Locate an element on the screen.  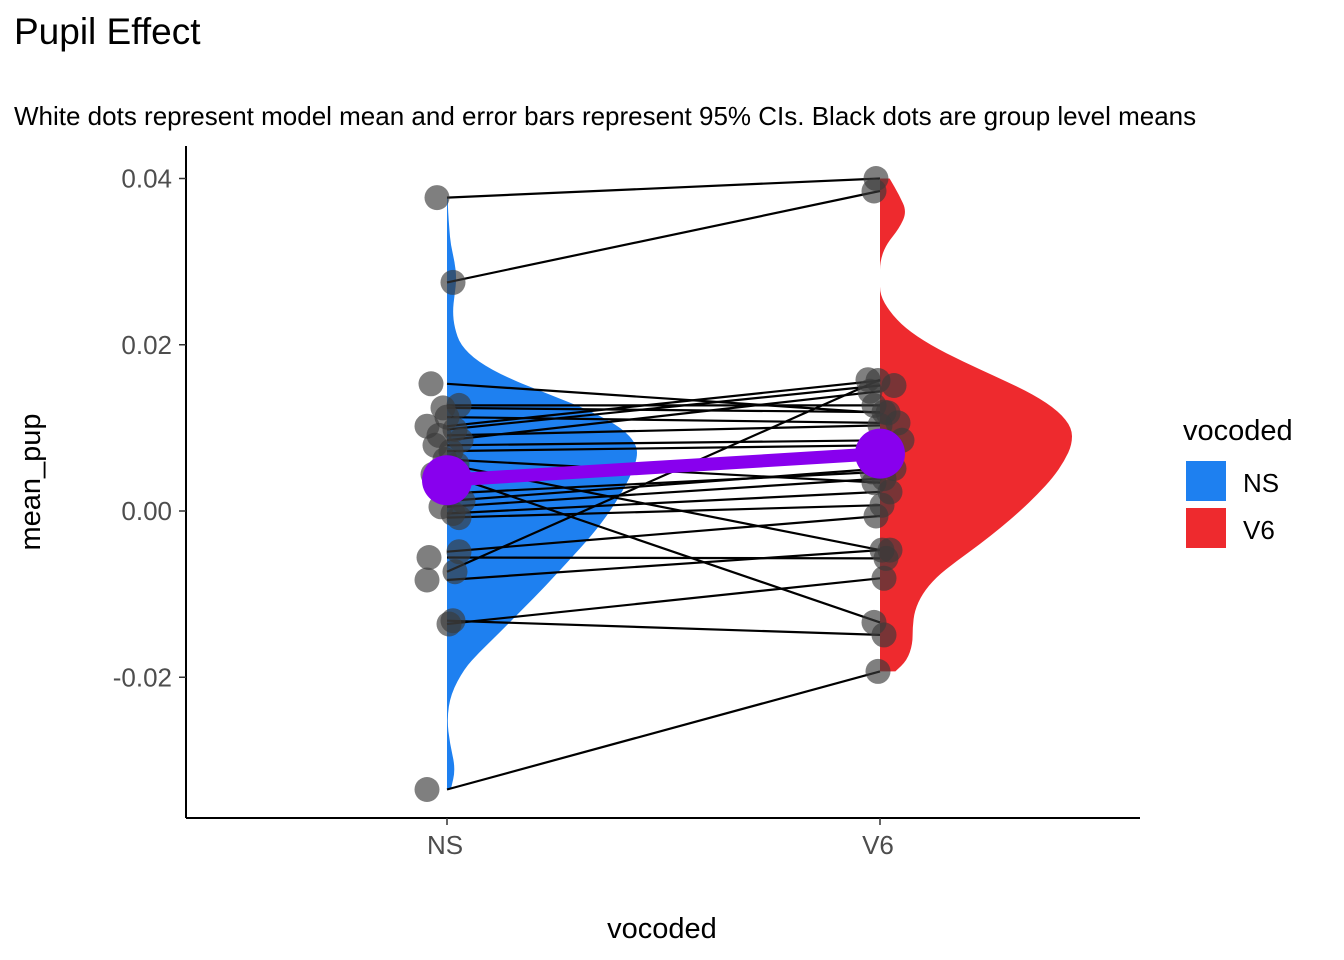
y-axis-title: mean_pup is located at coordinates (31, 481).